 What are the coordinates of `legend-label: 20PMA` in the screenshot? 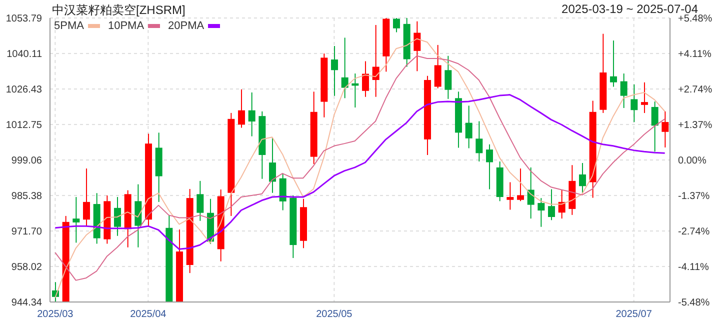 It's located at (186, 26).